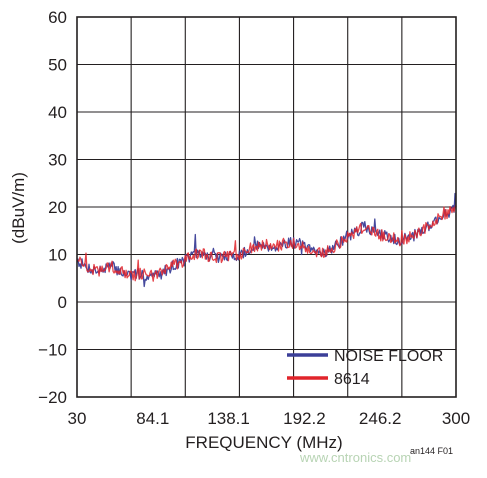 Image resolution: width=487 pixels, height=478 pixels. I want to click on watermark: www.cntronics.com, so click(355, 457).